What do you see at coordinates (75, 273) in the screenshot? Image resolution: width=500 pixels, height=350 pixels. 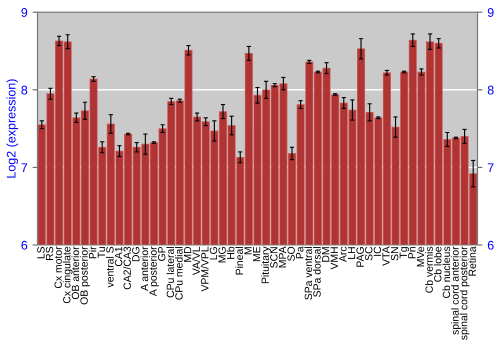 I see `x-tick-label: OB anterior` at bounding box center [75, 273].